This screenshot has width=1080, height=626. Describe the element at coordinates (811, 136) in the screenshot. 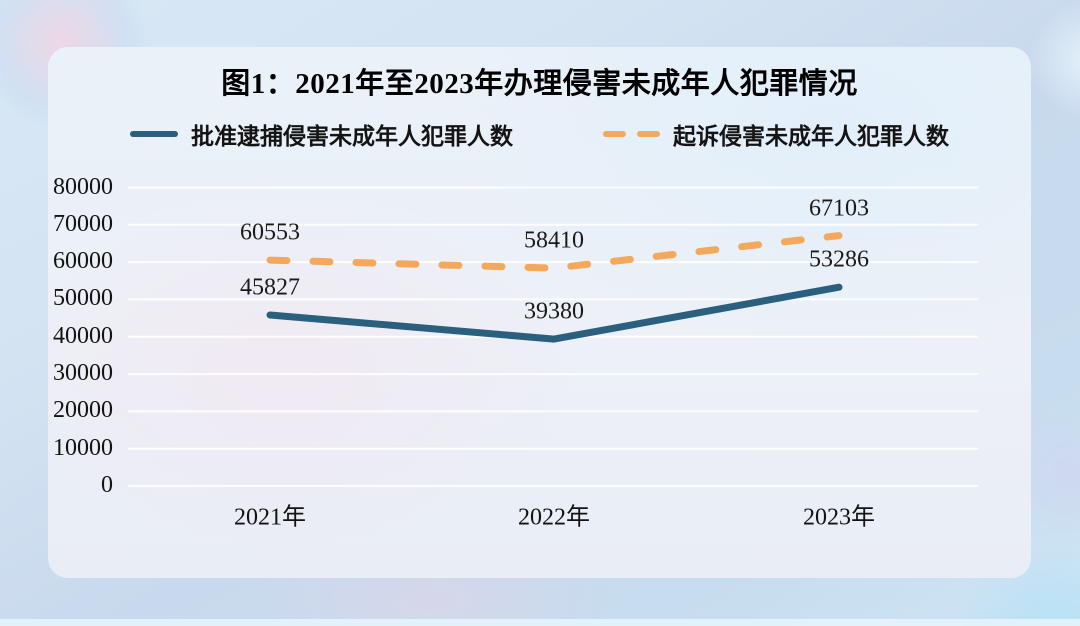

I see `legend-label-prosecutions: 起诉侵害未成年人犯罪人数` at that location.